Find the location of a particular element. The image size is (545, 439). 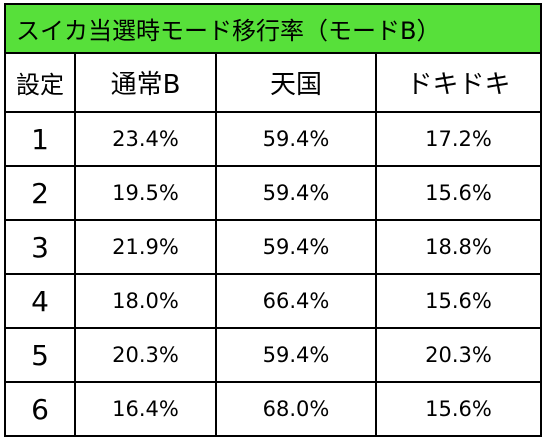

column-header: ドキドキ is located at coordinates (458, 82).